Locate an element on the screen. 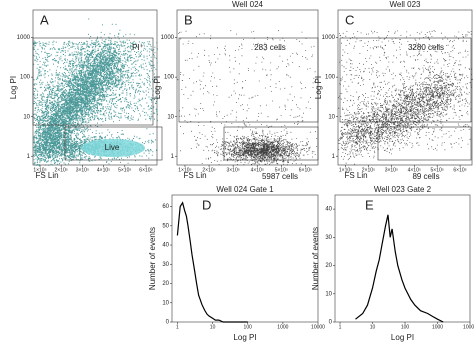  live-population is located at coordinates (113, 148).